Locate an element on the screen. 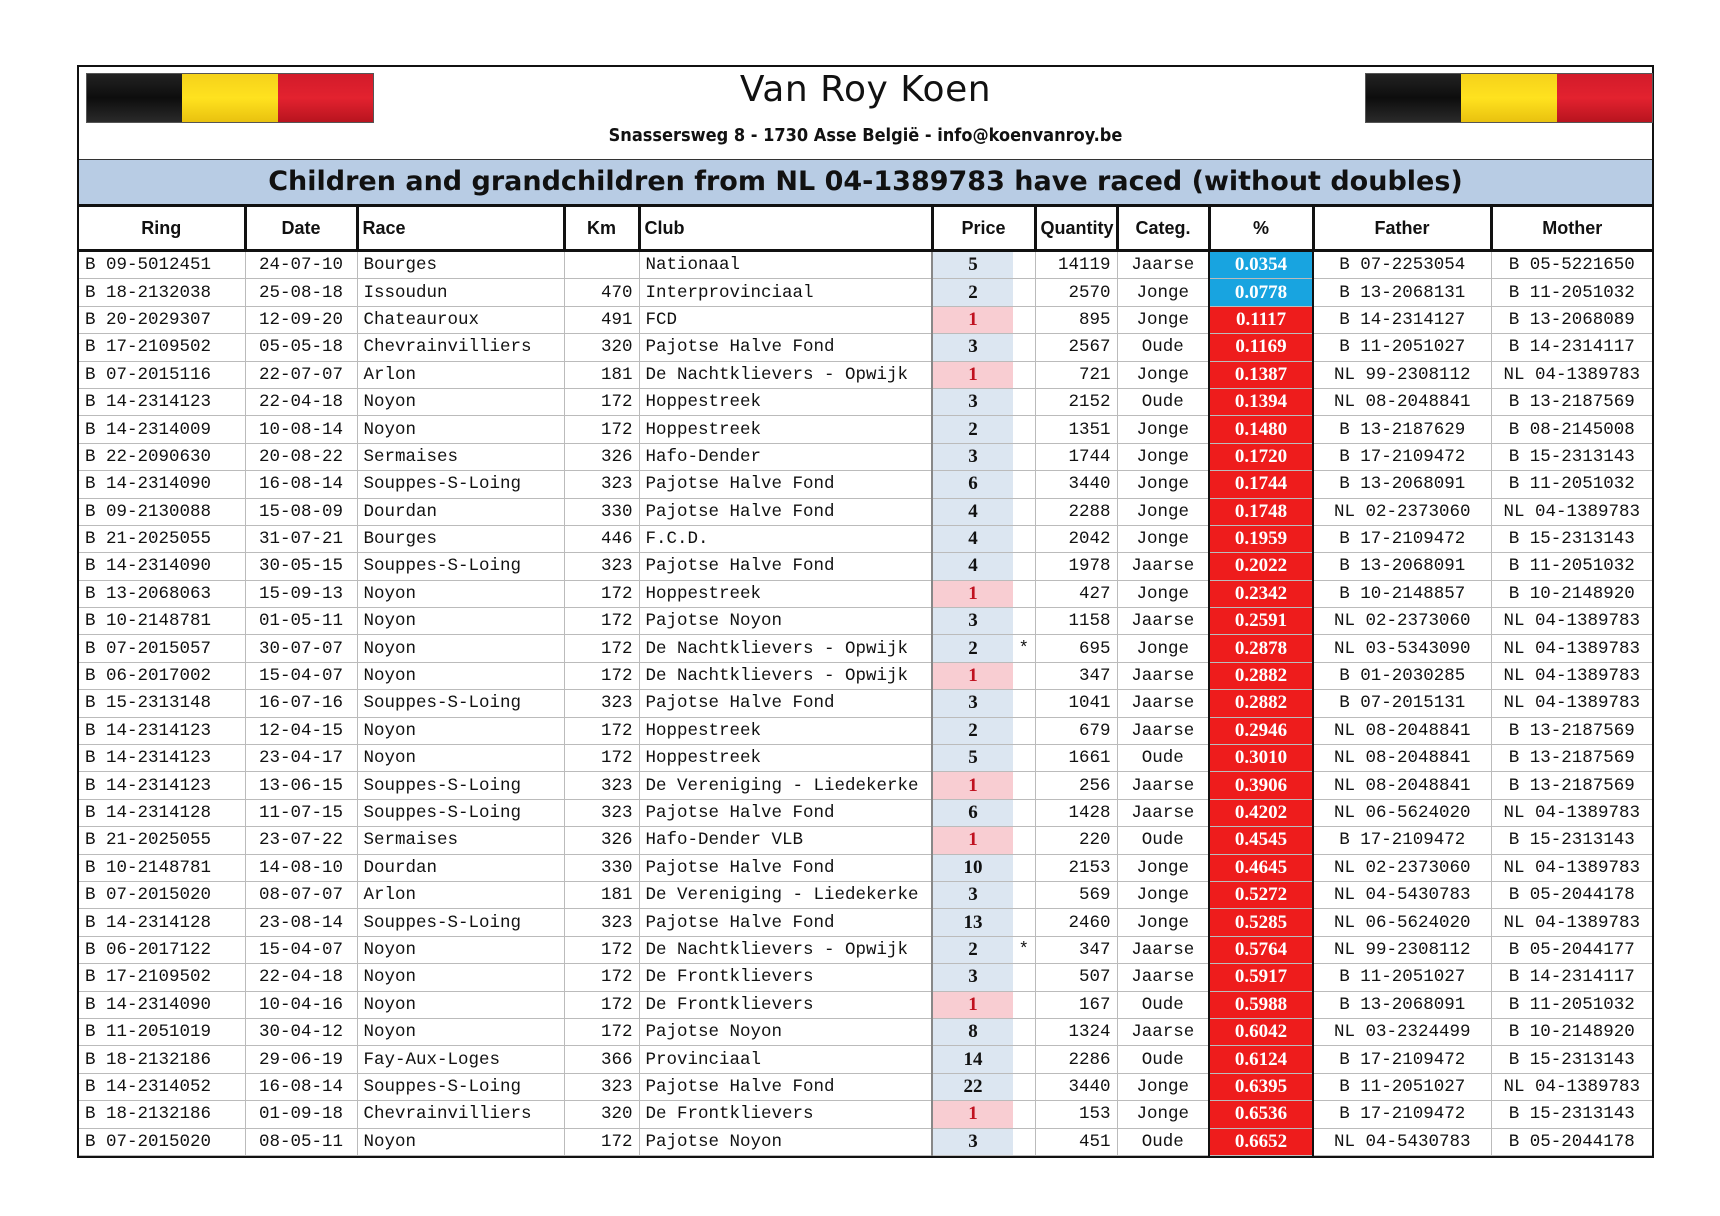 This screenshot has height=1216, width=1720. cell-quantity: 427 is located at coordinates (1076, 594).